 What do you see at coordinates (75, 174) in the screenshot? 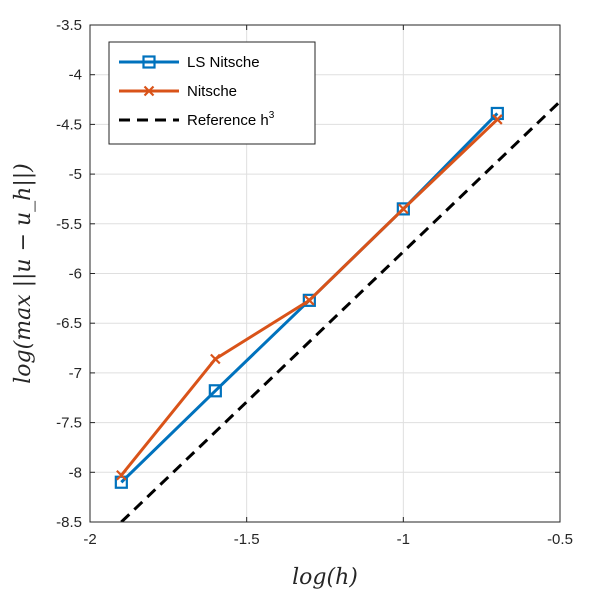
I see `y-tick-label: -5` at bounding box center [75, 174].